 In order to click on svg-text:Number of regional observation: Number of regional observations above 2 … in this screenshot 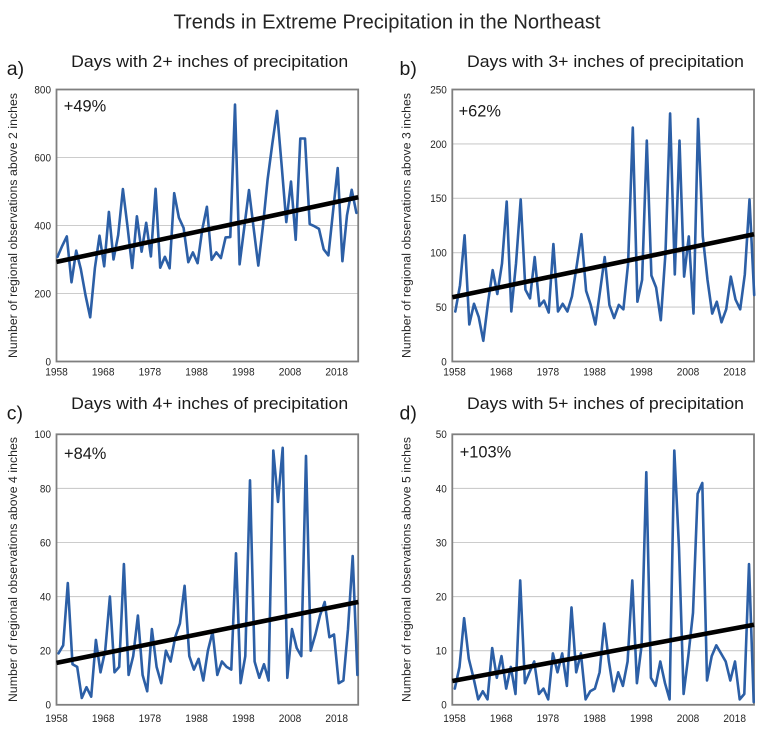, I will do `click(13, 225)`.